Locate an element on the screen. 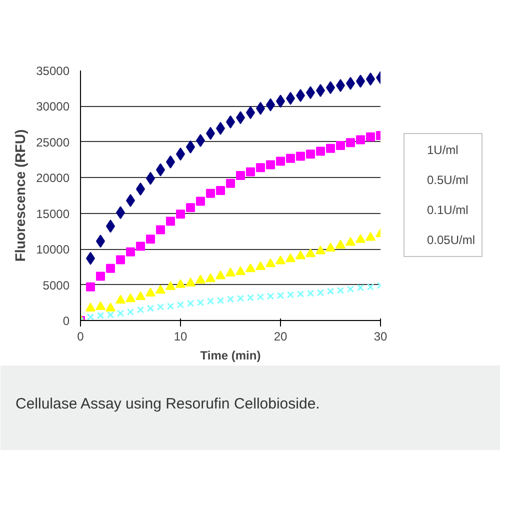 The image size is (510, 524). x-tick-label: 0 is located at coordinates (80, 337).